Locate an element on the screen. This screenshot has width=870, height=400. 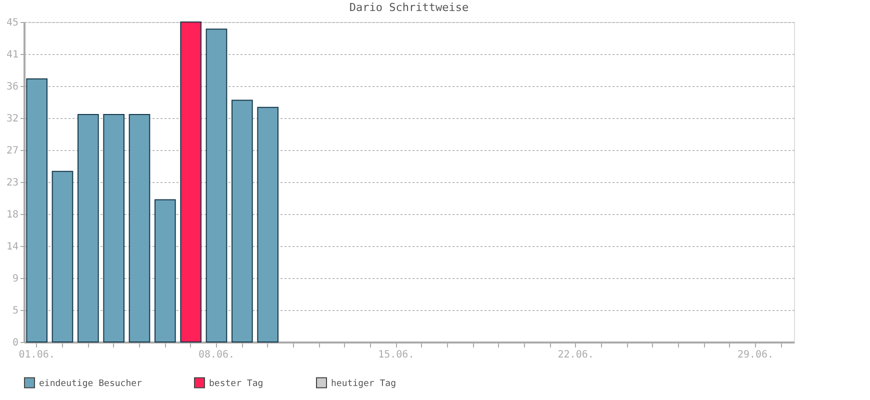
y-tick-label: 41 is located at coordinates (12, 55).